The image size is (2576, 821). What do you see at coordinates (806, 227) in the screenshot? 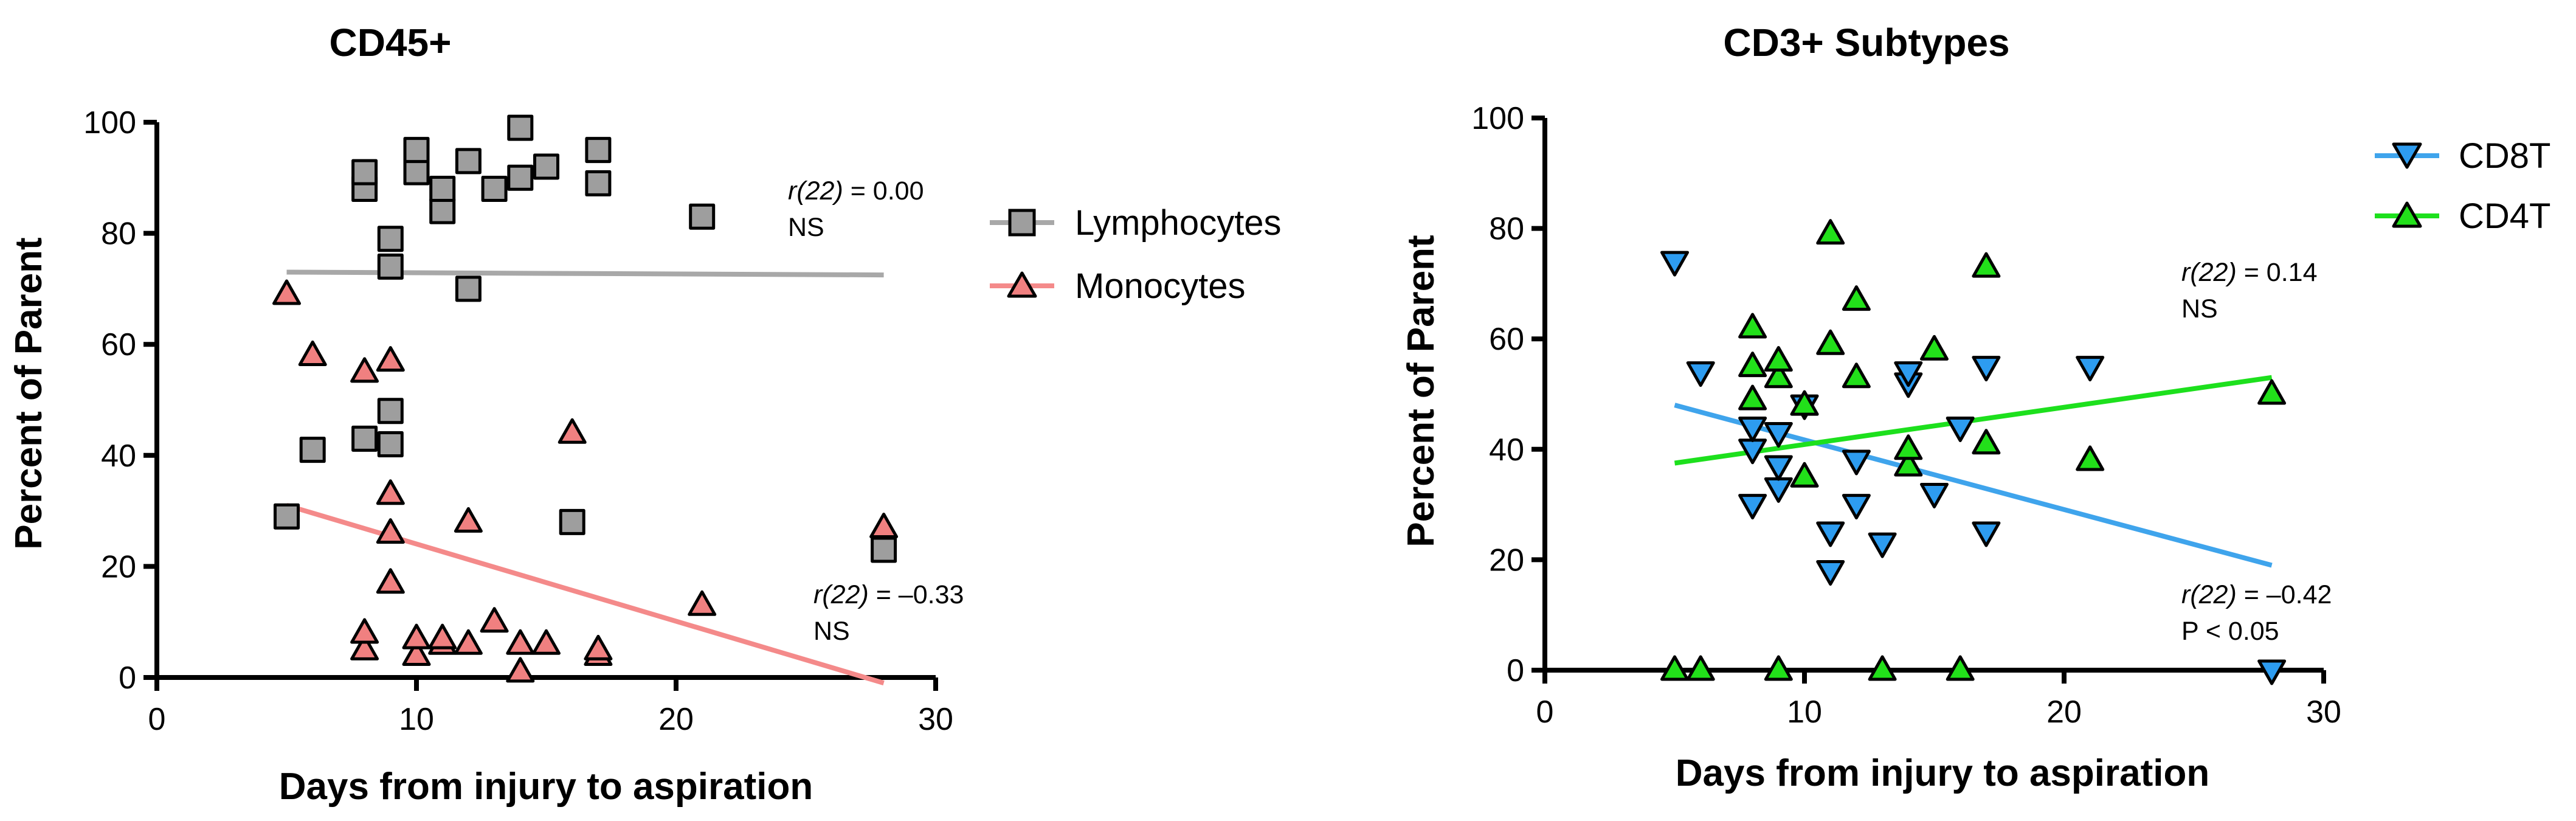
I see `annotation-note-lymphocytes: NS` at bounding box center [806, 227].